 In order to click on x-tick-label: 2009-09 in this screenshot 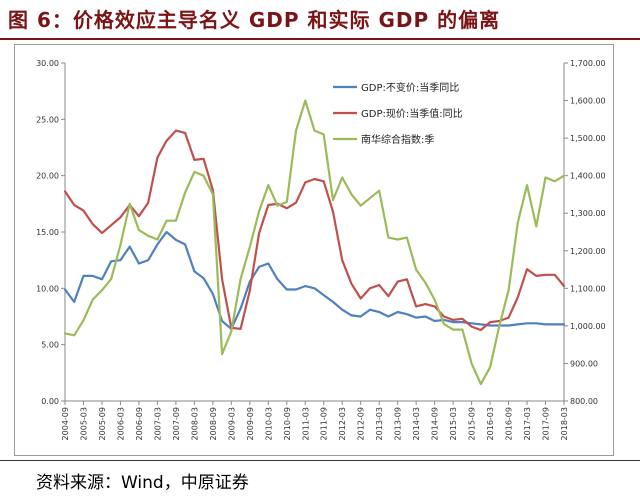, I will do `click(250, 423)`.